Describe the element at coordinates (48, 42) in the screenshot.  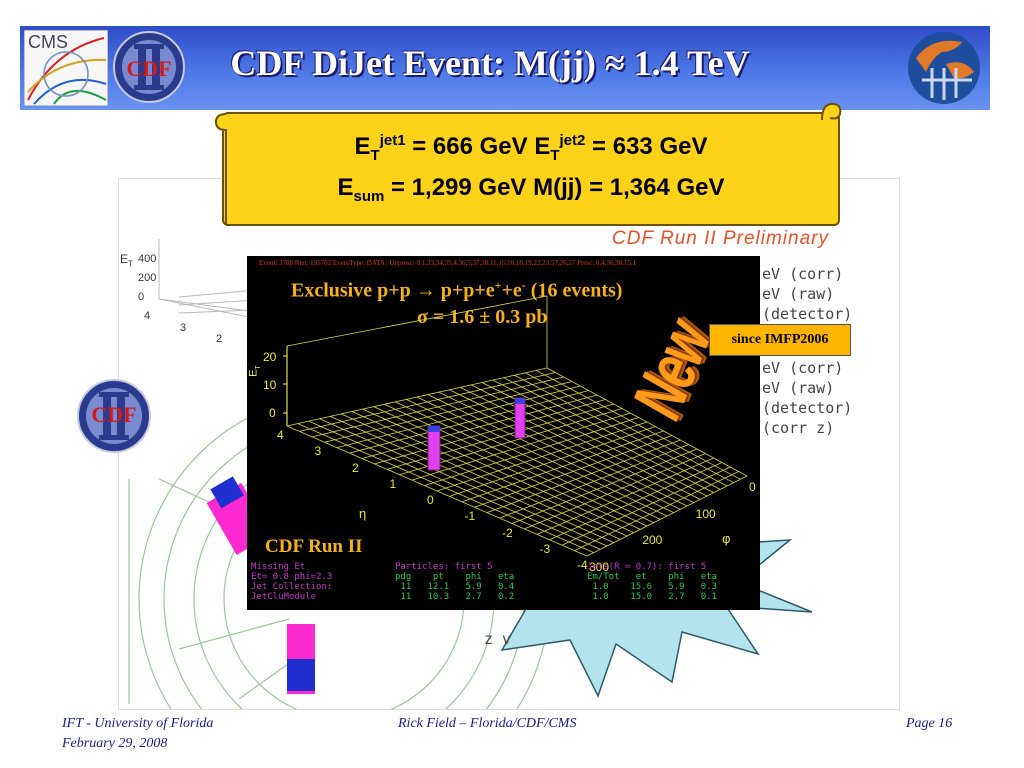
I see `cms-logo-text: CMS` at that location.